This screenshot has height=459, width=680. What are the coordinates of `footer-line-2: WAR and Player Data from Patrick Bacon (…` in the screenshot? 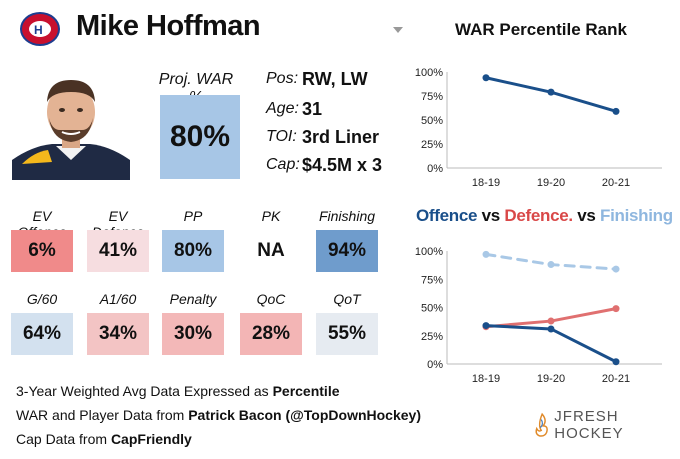 It's located at (218, 415).